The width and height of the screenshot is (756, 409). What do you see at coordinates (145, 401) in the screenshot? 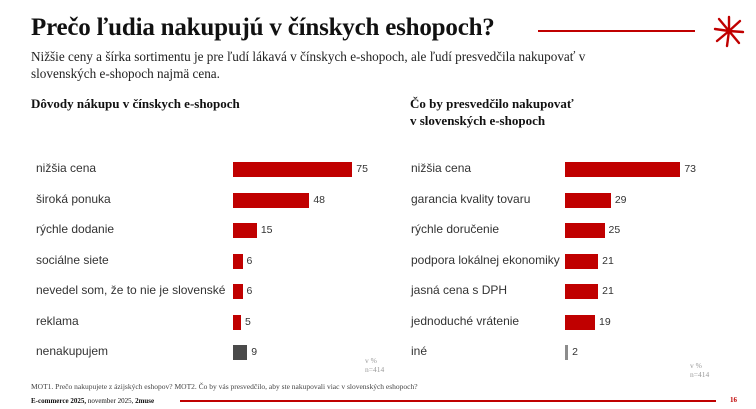
I see `source-brand: 2muse` at bounding box center [145, 401].